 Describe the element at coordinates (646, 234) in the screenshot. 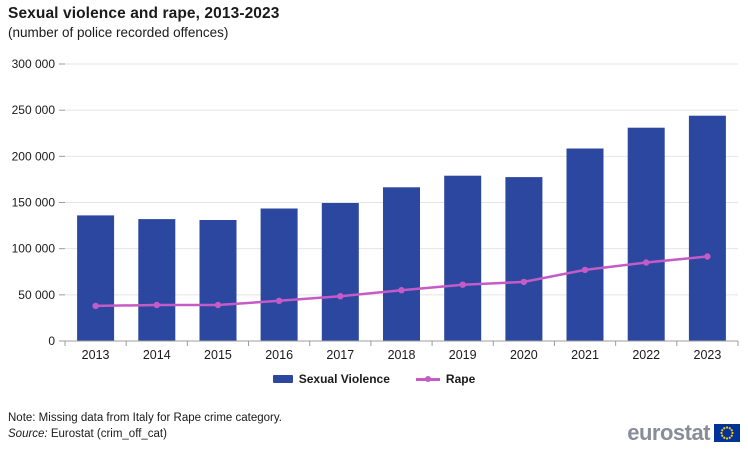

I see `bar-2022` at that location.